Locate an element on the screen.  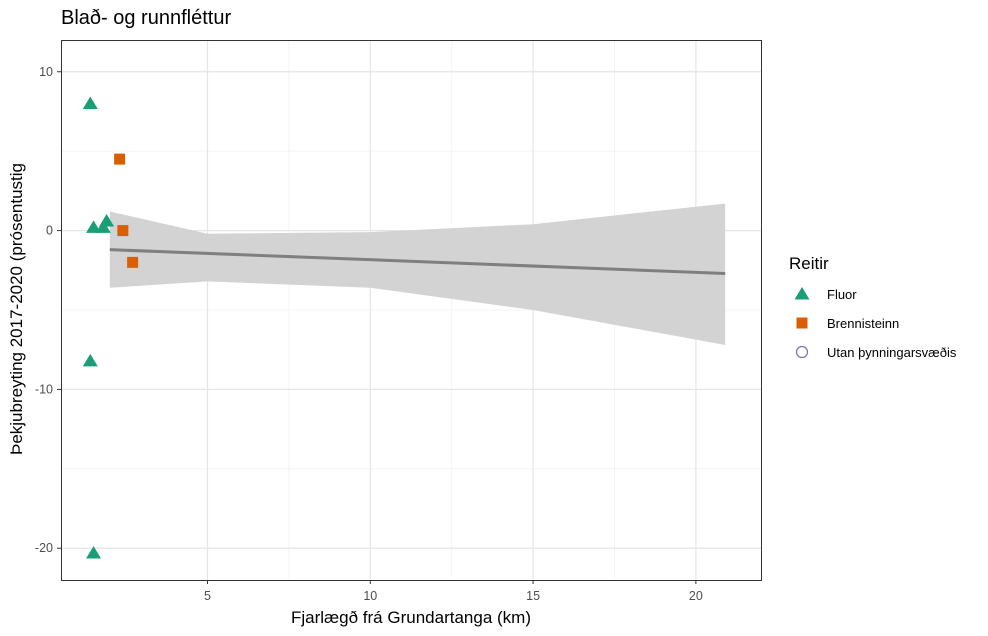
legend-title: Reitir is located at coordinates (809, 263).